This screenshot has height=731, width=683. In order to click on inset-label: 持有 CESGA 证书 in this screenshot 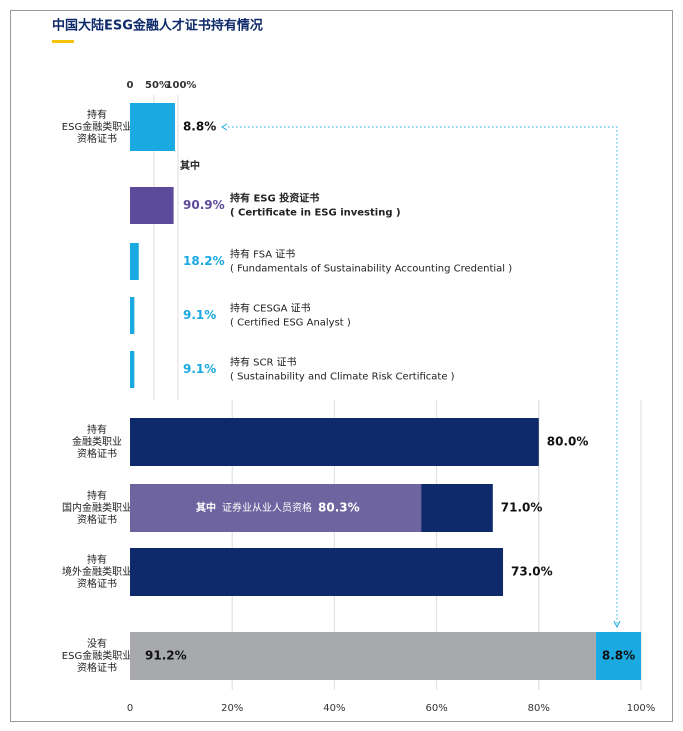, I will do `click(270, 308)`.